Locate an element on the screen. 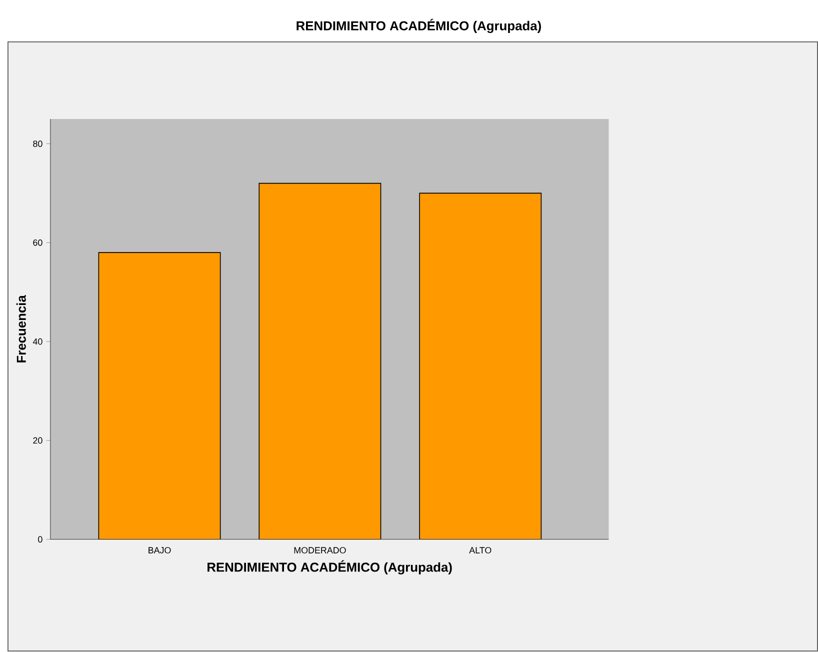  chart-title: RENDIMIENTO ACADÉMICO (Agrupada) is located at coordinates (418, 26).